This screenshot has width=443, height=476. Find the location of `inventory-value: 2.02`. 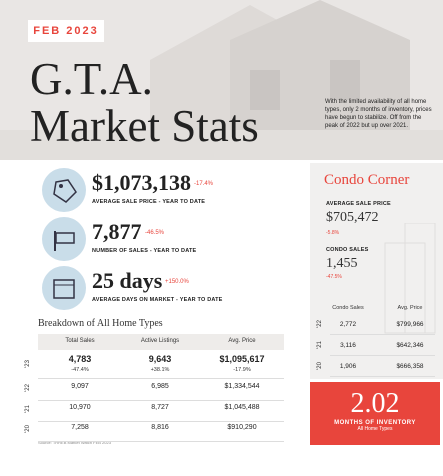

inventory-value: 2.02 is located at coordinates (375, 403).